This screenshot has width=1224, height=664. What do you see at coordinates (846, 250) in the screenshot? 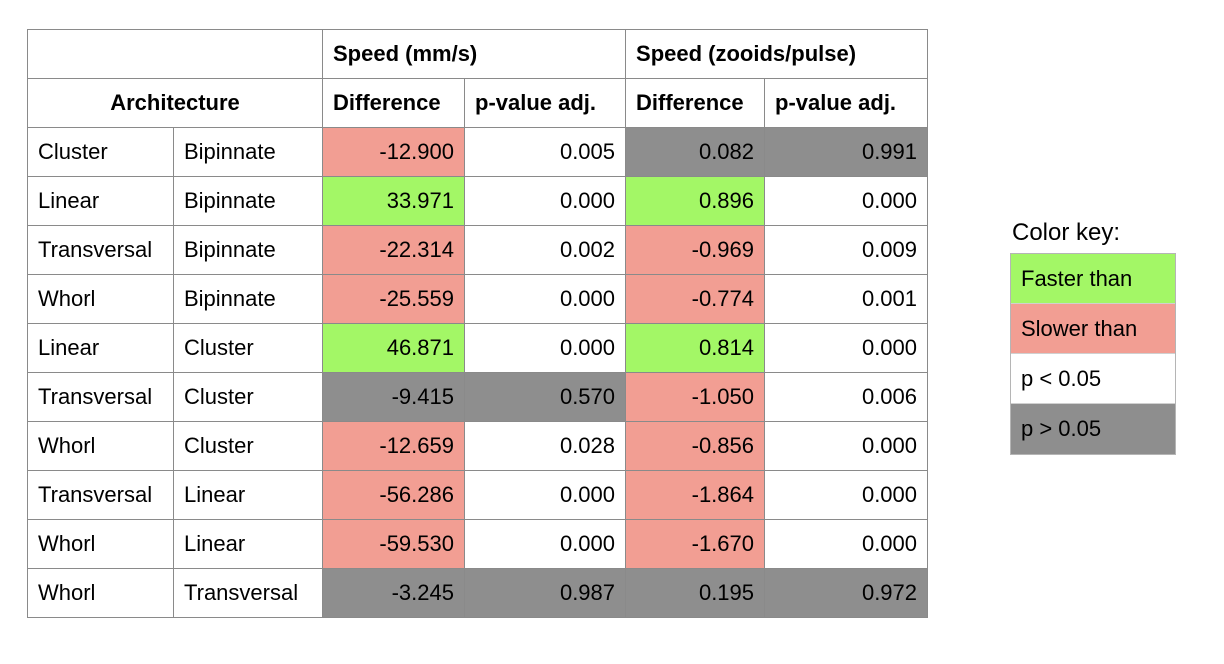
I see `pvalue-zooids-cell: 0.009` at bounding box center [846, 250].